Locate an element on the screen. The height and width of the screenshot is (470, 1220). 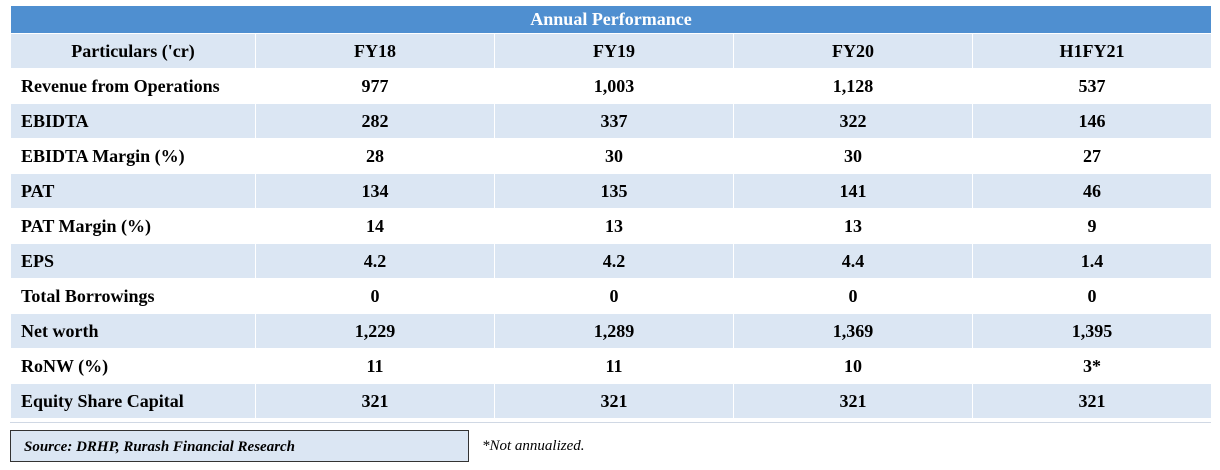
column-header-fy18: FY18 is located at coordinates (375, 51).